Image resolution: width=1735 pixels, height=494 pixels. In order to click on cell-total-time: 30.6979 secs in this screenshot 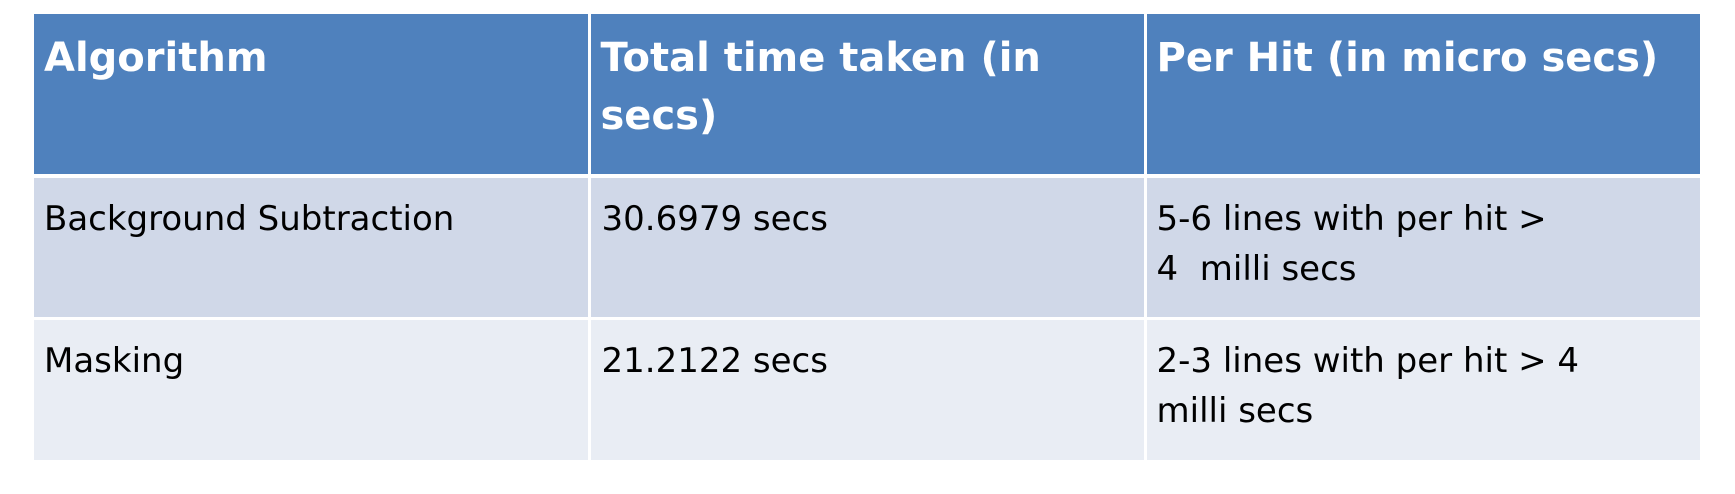, I will do `click(868, 248)`.